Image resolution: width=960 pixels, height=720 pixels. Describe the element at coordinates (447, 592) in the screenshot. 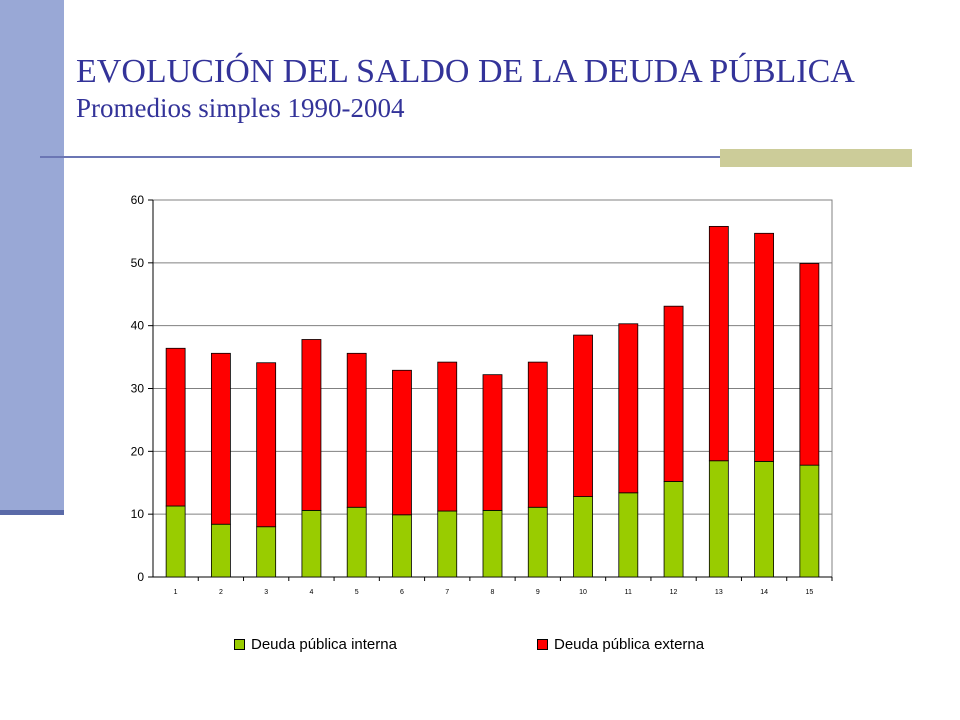

I see `x-tick-label: 7` at that location.